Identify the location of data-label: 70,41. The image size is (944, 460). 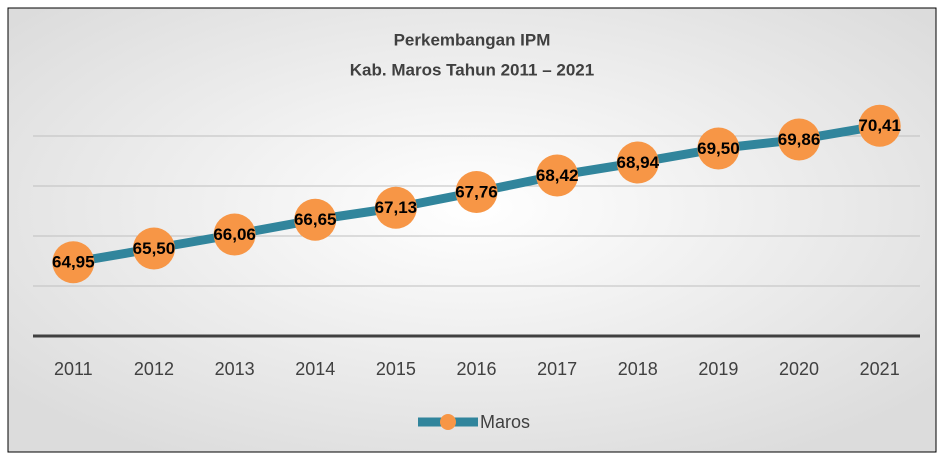
(879, 125).